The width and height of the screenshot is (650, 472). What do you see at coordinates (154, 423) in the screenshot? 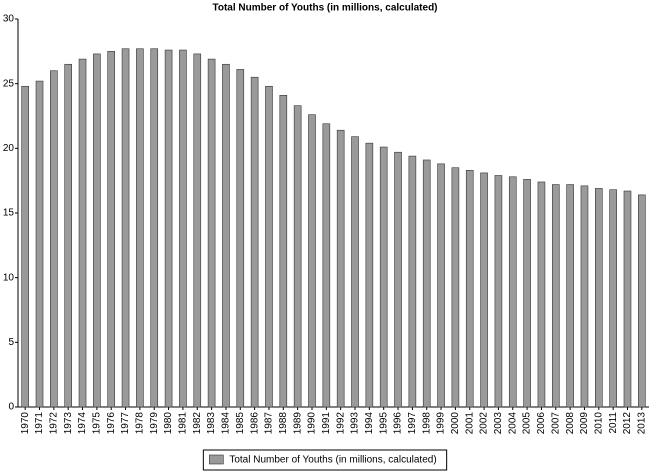
I see `x-tick-label: 1979` at bounding box center [154, 423].